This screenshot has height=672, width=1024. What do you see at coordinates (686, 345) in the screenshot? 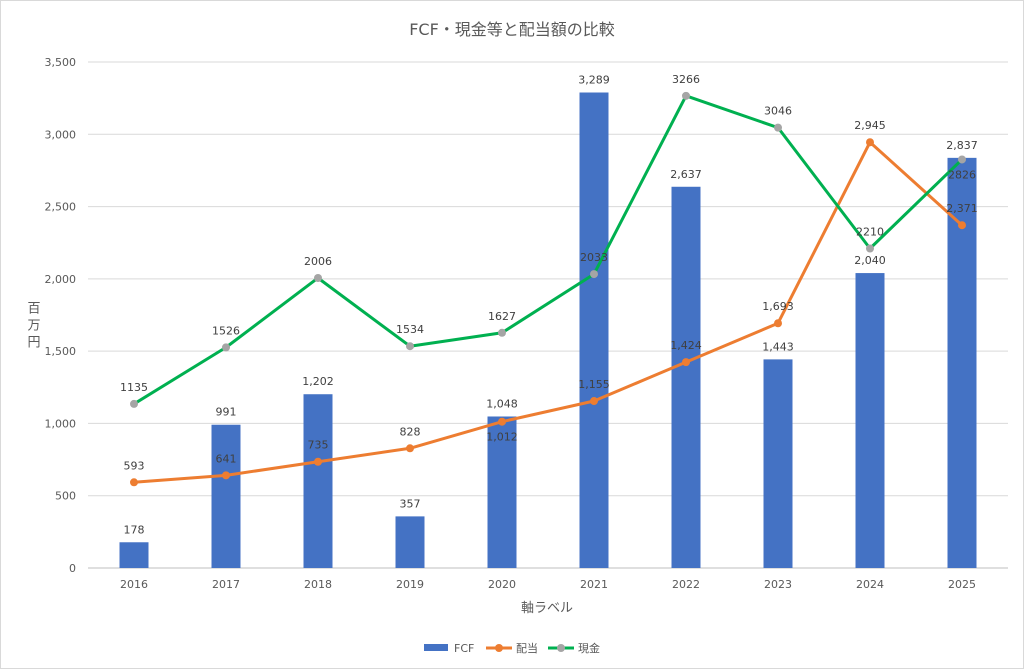
I see `line-data-label: 1,424` at bounding box center [686, 345].